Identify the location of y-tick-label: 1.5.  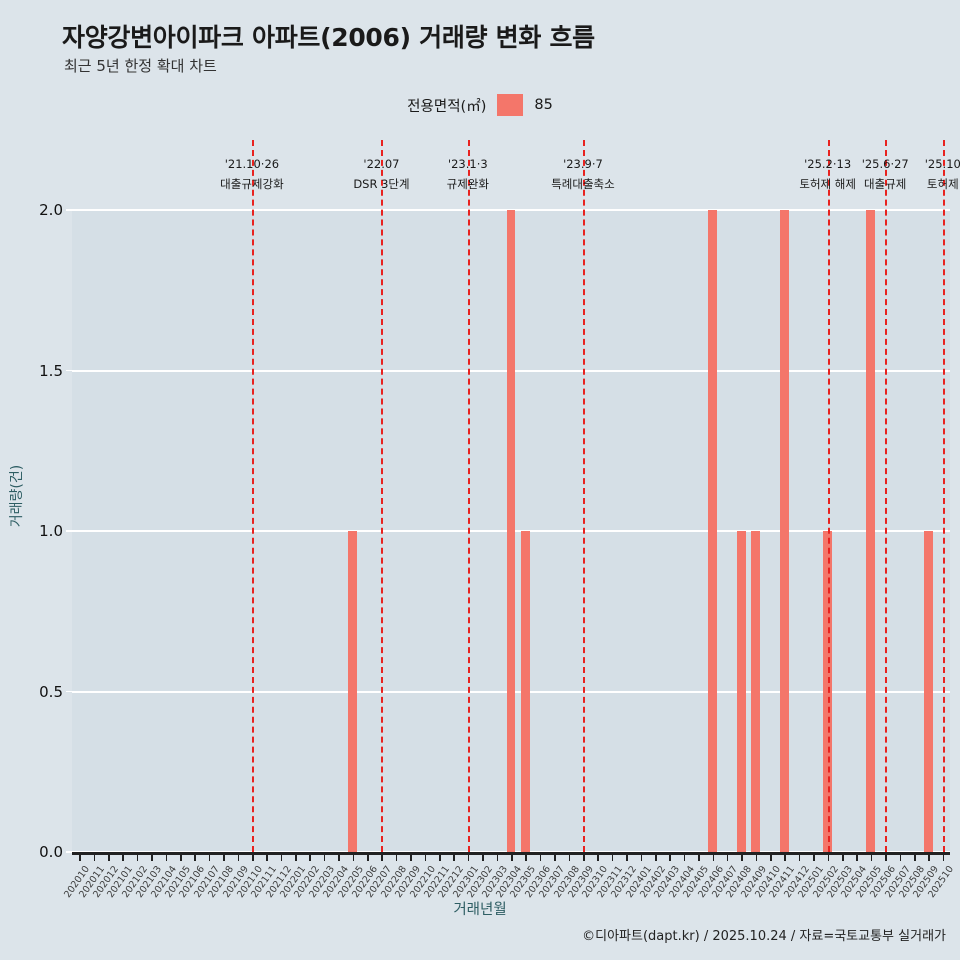
(51, 370).